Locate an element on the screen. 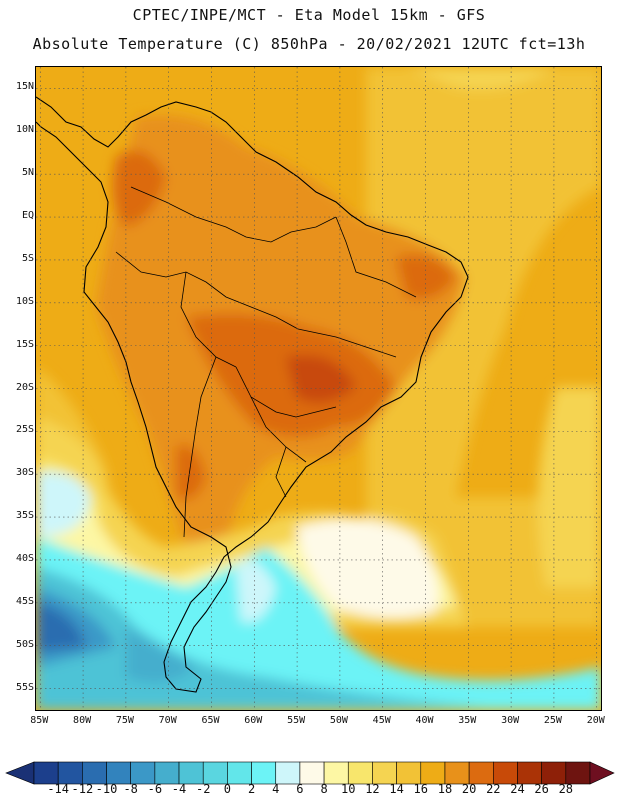 The image size is (618, 800). lon-label: 45W is located at coordinates (381, 720).